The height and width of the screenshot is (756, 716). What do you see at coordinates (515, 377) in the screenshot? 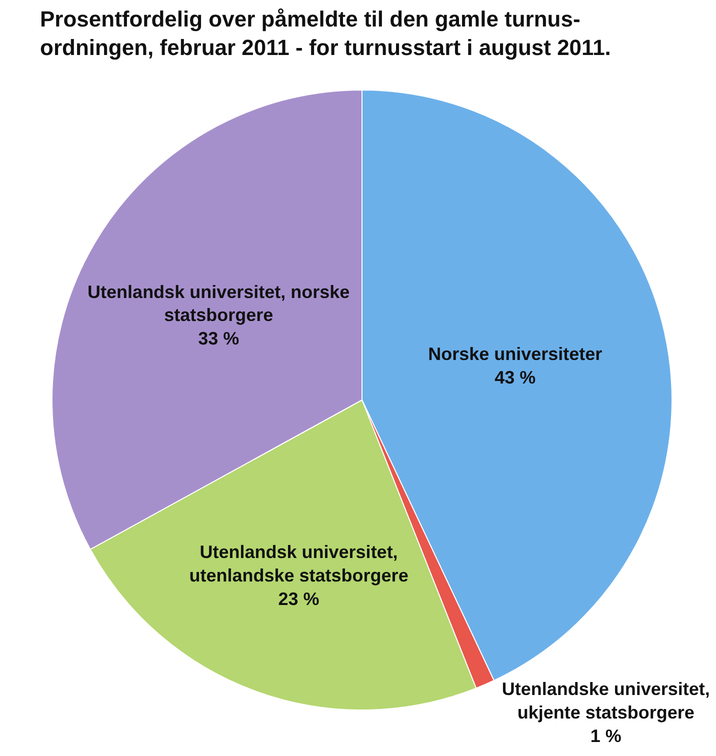
I see `data-label: 43 %` at bounding box center [515, 377].